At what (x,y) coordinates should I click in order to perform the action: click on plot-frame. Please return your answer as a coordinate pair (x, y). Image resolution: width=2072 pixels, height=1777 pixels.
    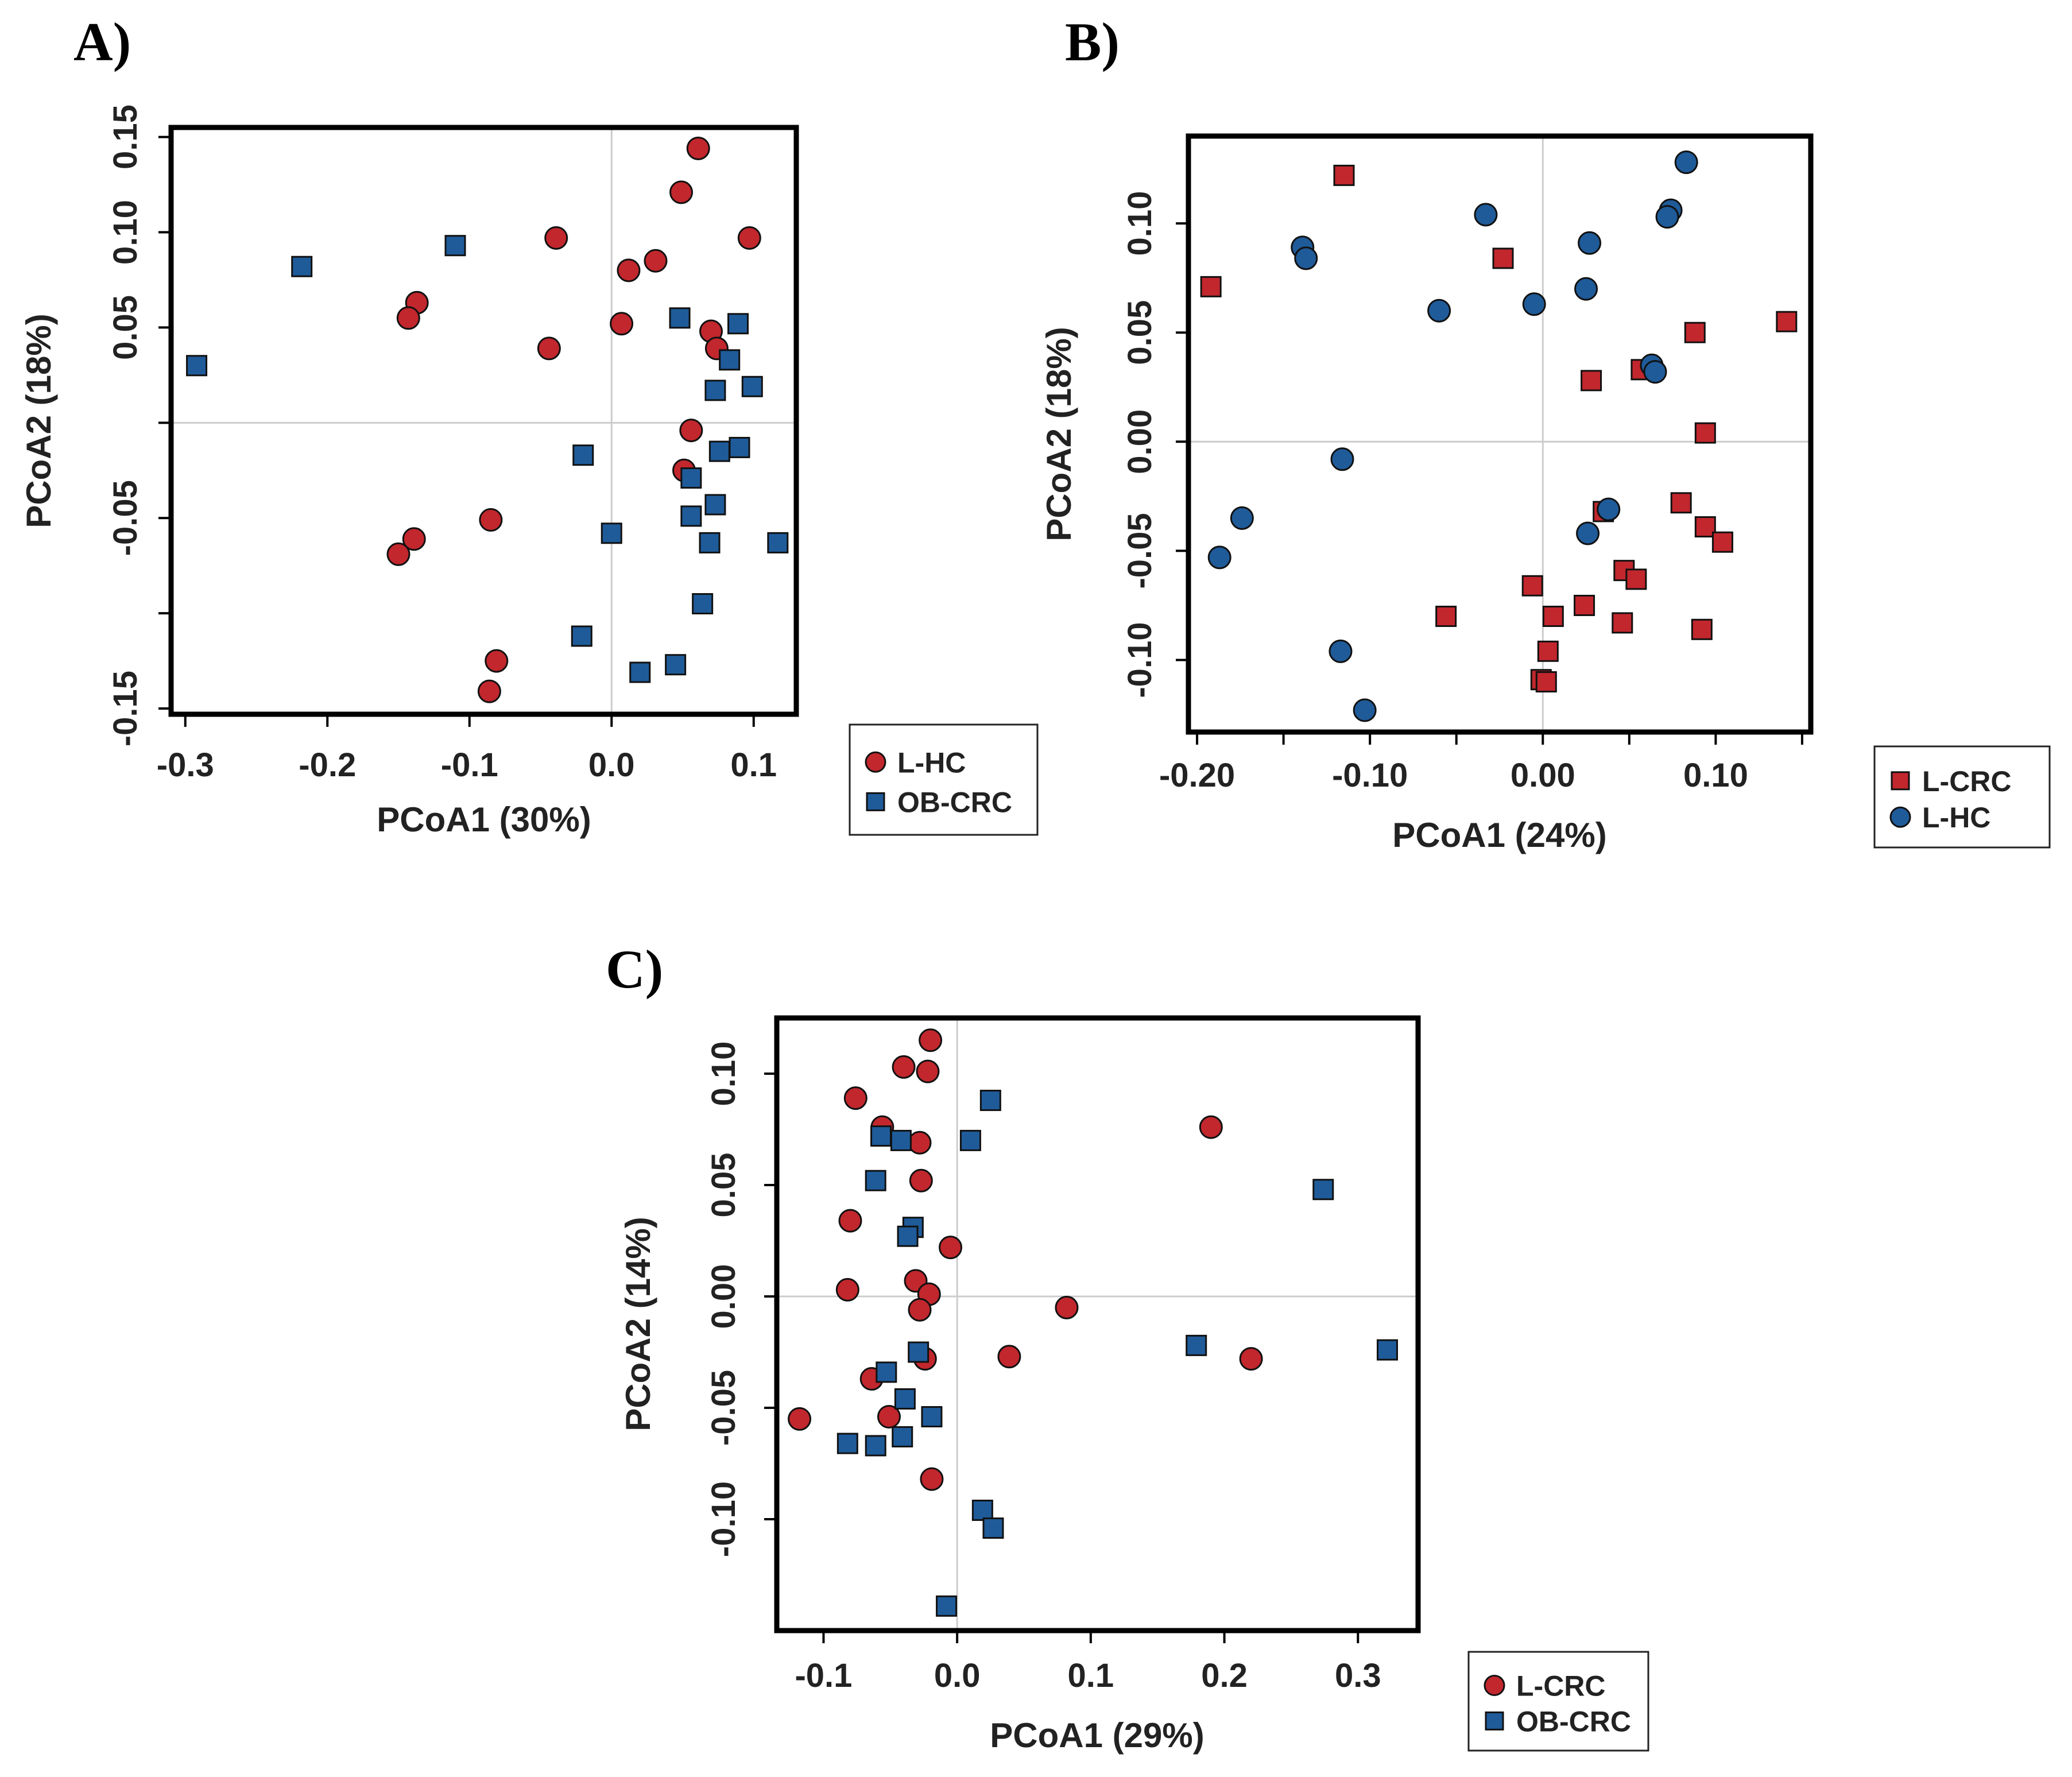
    Looking at the image, I should click on (1500, 434).